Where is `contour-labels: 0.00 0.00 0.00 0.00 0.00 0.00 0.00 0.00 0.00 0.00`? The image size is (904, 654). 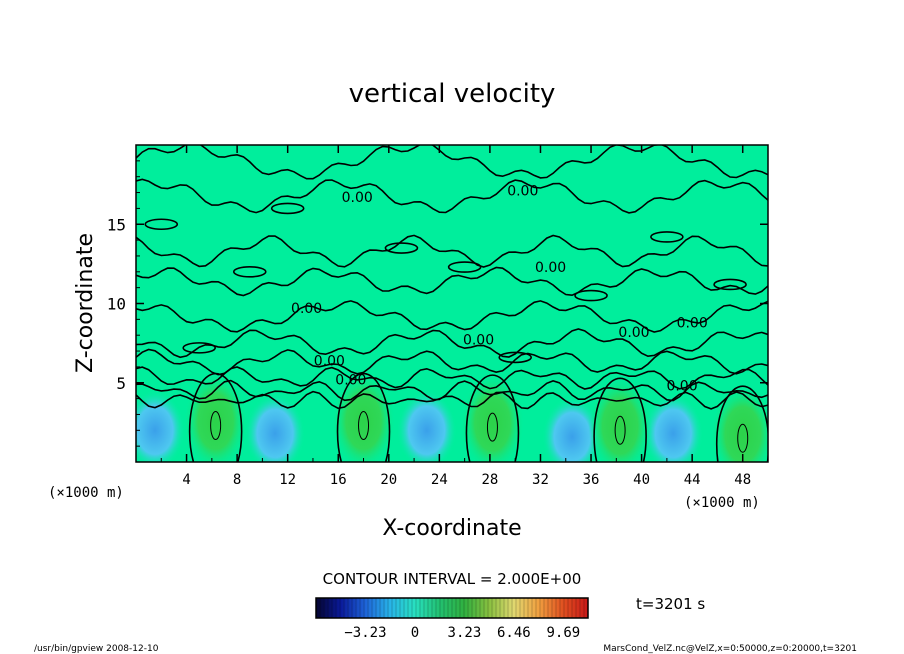
contour-labels: 0.00 0.00 0.00 0.00 0.00 0.00 0.00 0.00 0.00 0.00 is located at coordinates (499, 289).